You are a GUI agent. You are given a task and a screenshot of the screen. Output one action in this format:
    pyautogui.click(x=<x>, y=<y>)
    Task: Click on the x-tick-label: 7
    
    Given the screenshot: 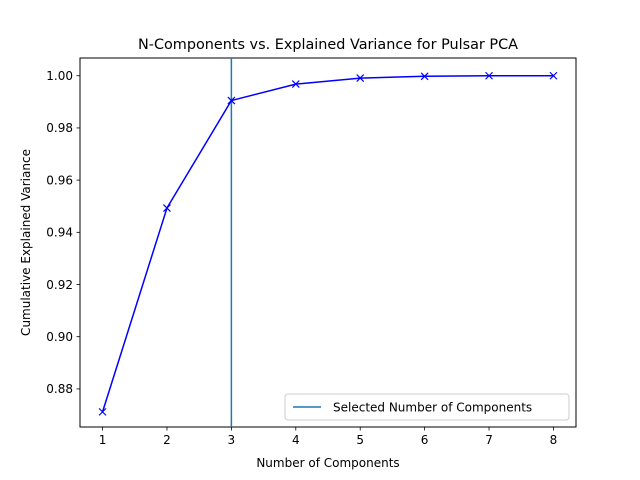 What is the action you would take?
    pyautogui.click(x=489, y=440)
    